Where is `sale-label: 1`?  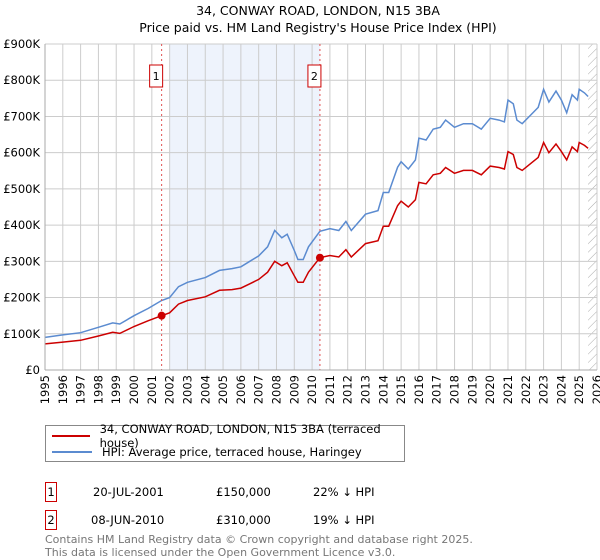
sale-label: 1 is located at coordinates (156, 76).